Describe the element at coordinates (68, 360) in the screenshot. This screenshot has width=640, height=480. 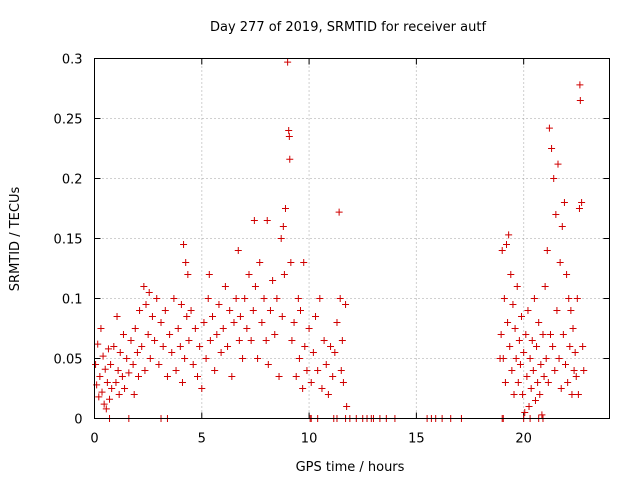
I see `y-tick-label: 0.05` at that location.